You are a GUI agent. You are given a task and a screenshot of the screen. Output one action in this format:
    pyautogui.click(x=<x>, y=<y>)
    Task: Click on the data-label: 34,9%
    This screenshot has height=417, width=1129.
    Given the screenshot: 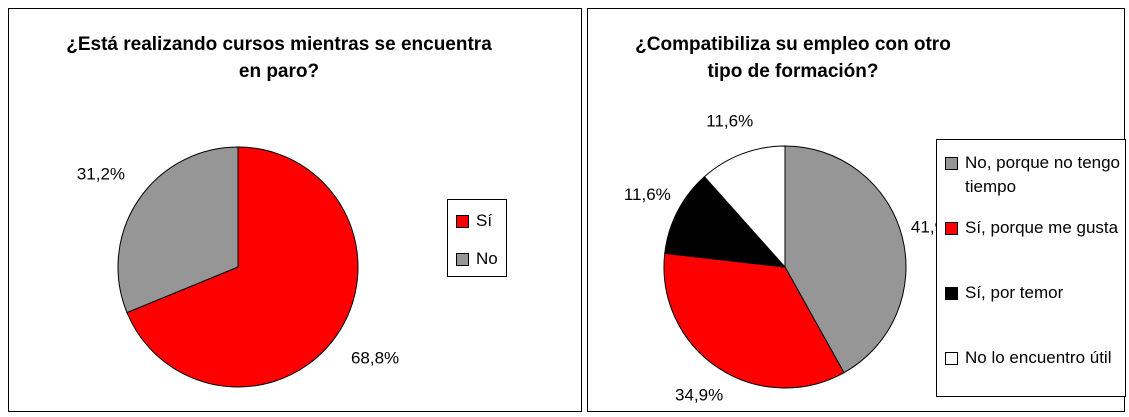 What is the action you would take?
    pyautogui.click(x=699, y=394)
    